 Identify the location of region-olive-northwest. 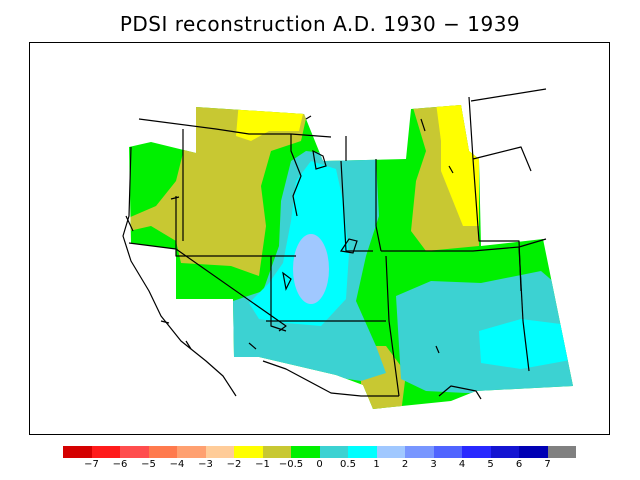
(220, 190).